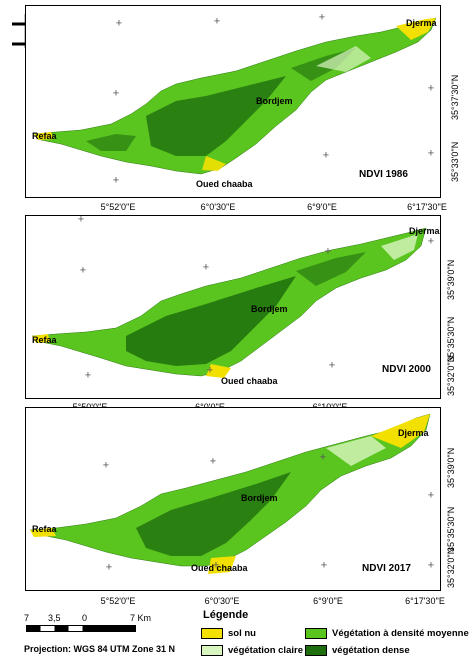 Image resolution: width=474 pixels, height=669 pixels. I want to click on legend-label: Végétation à densité moyenne, so click(400, 633).